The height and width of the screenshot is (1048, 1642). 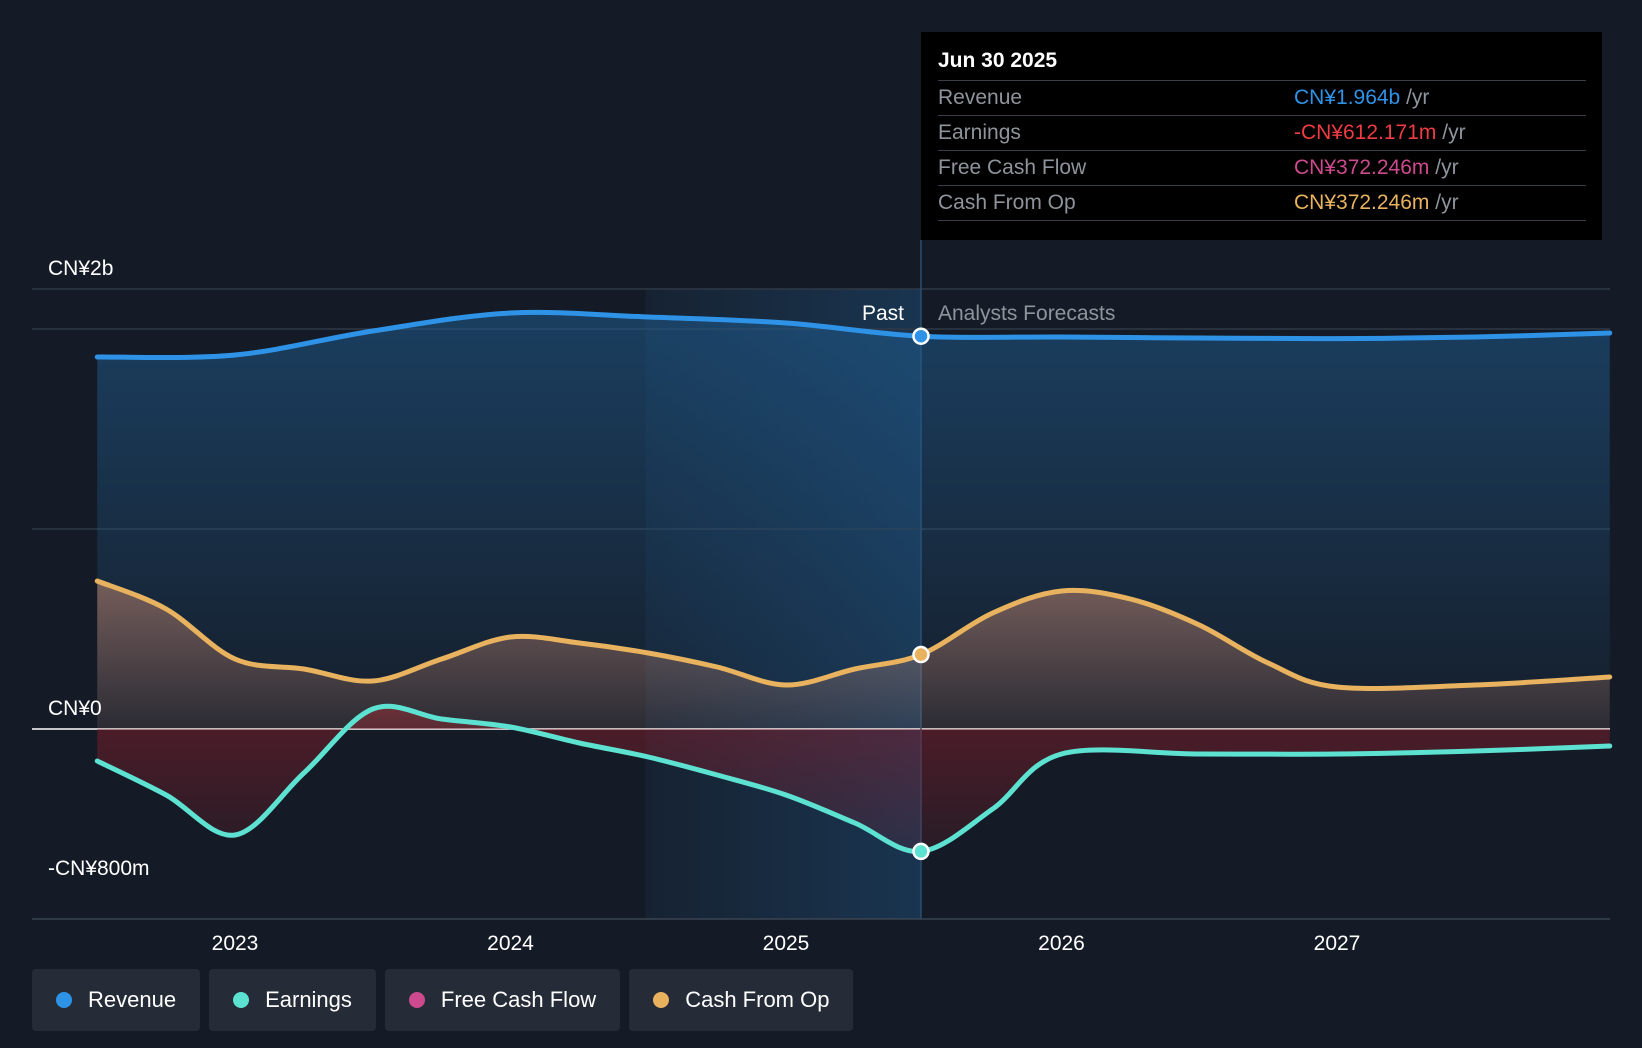 What do you see at coordinates (1262, 63) in the screenshot?
I see `tooltip-date: Jun 30 2025` at bounding box center [1262, 63].